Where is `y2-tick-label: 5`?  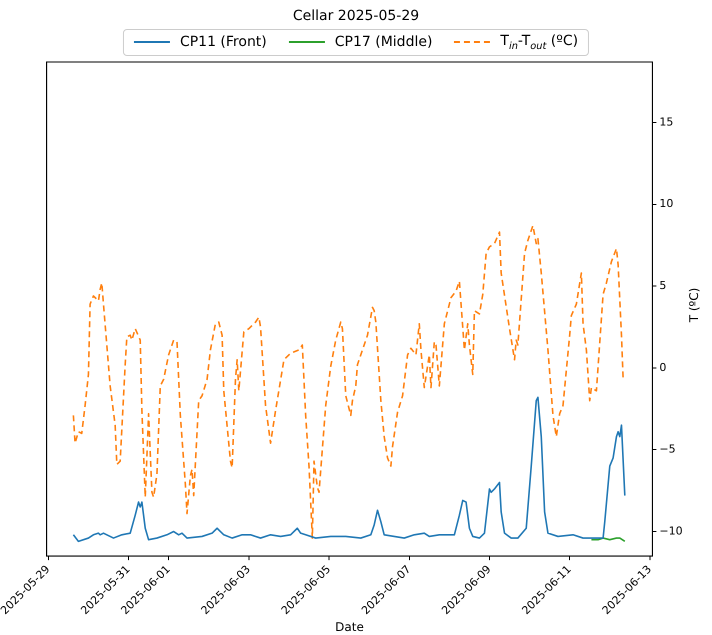
y2-tick-label: 5 is located at coordinates (662, 285).